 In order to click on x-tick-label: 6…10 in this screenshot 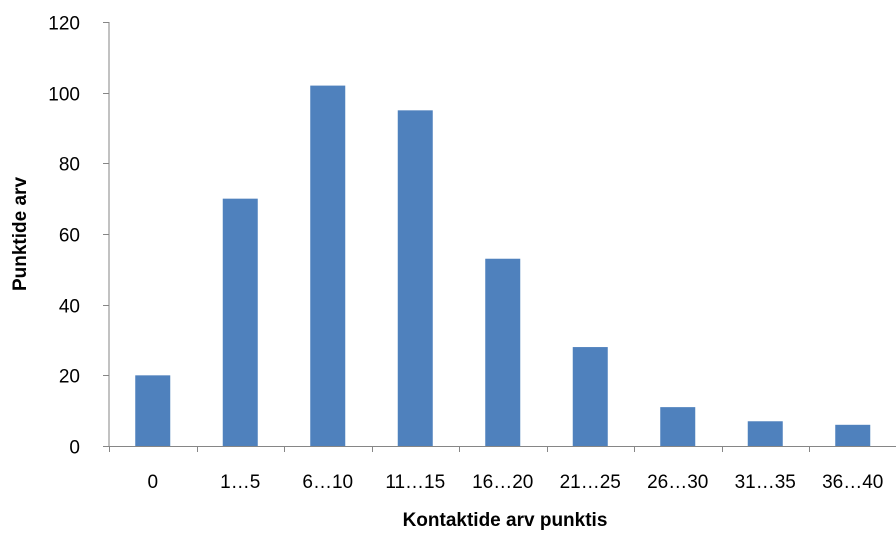, I will do `click(327, 482)`.